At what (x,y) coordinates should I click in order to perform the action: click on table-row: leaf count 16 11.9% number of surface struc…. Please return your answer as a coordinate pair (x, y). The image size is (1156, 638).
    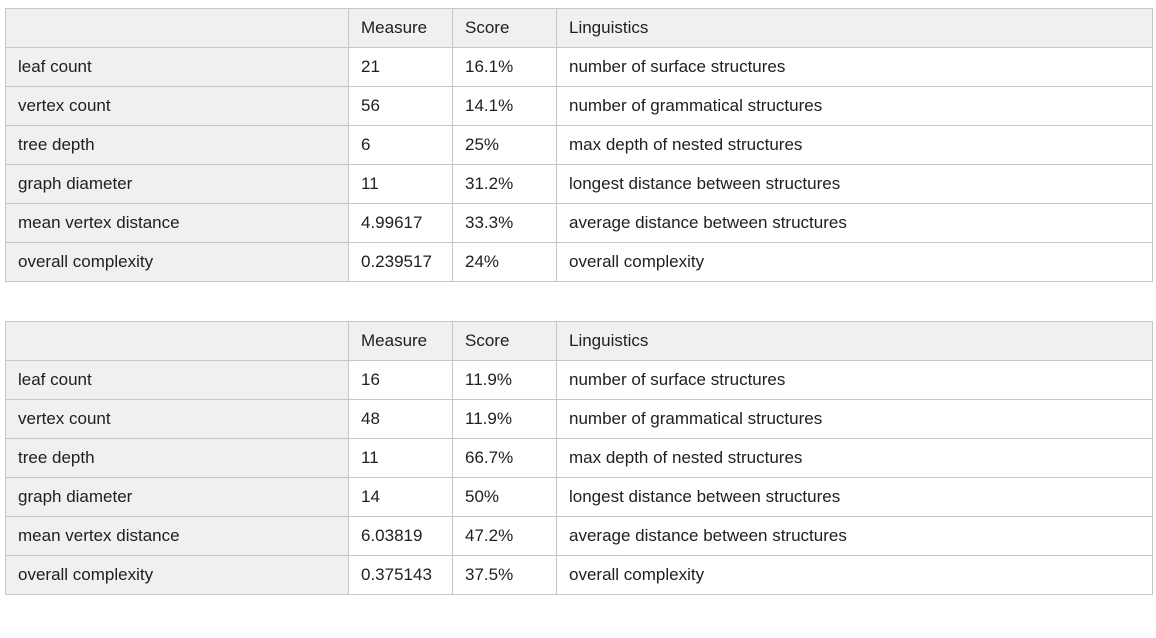
    Looking at the image, I should click on (579, 380).